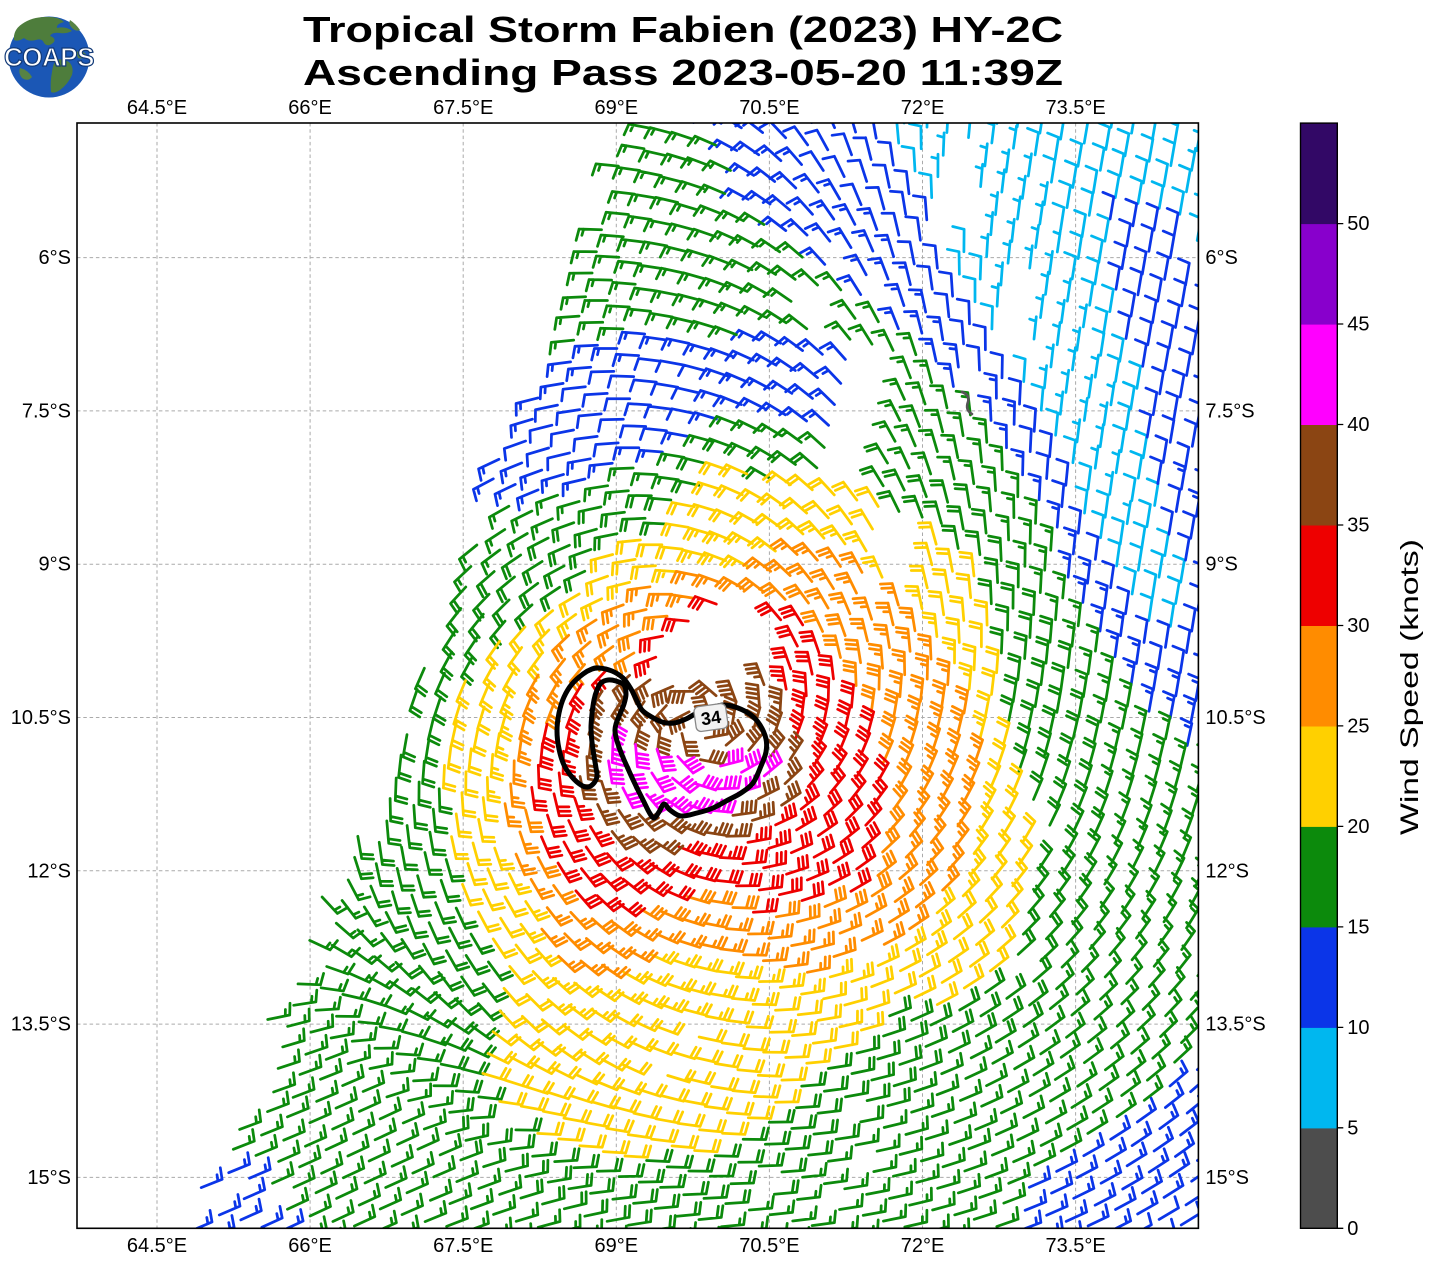 Image resolution: width=1437 pixels, height=1264 pixels. Describe the element at coordinates (1358, 927) in the screenshot. I see `svg-text: 15` at that location.